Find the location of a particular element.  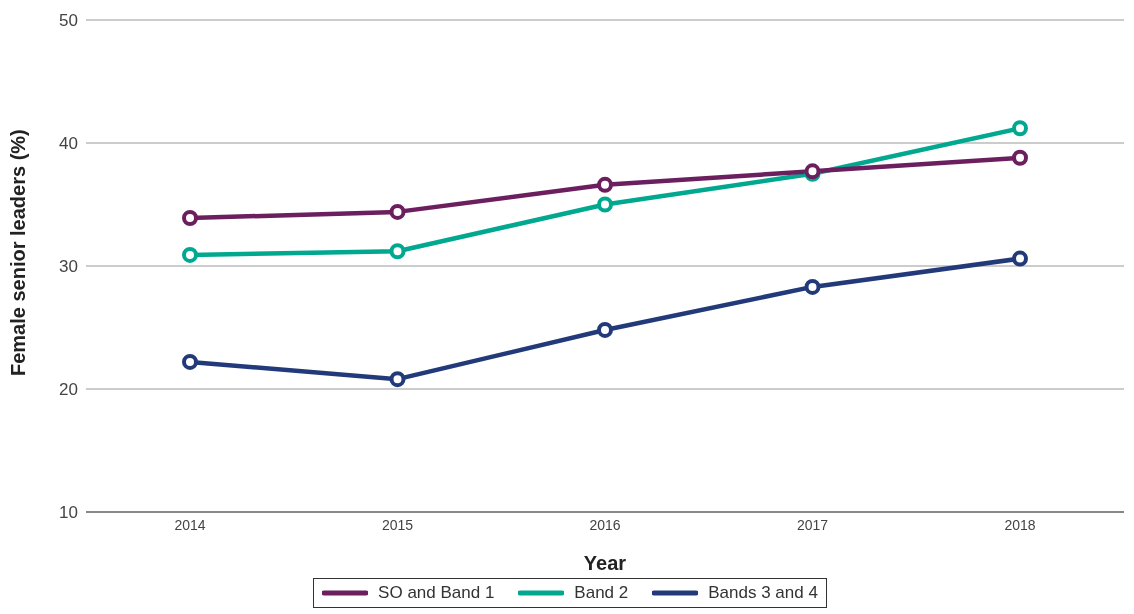

x-tick-label: 2017 is located at coordinates (812, 524).